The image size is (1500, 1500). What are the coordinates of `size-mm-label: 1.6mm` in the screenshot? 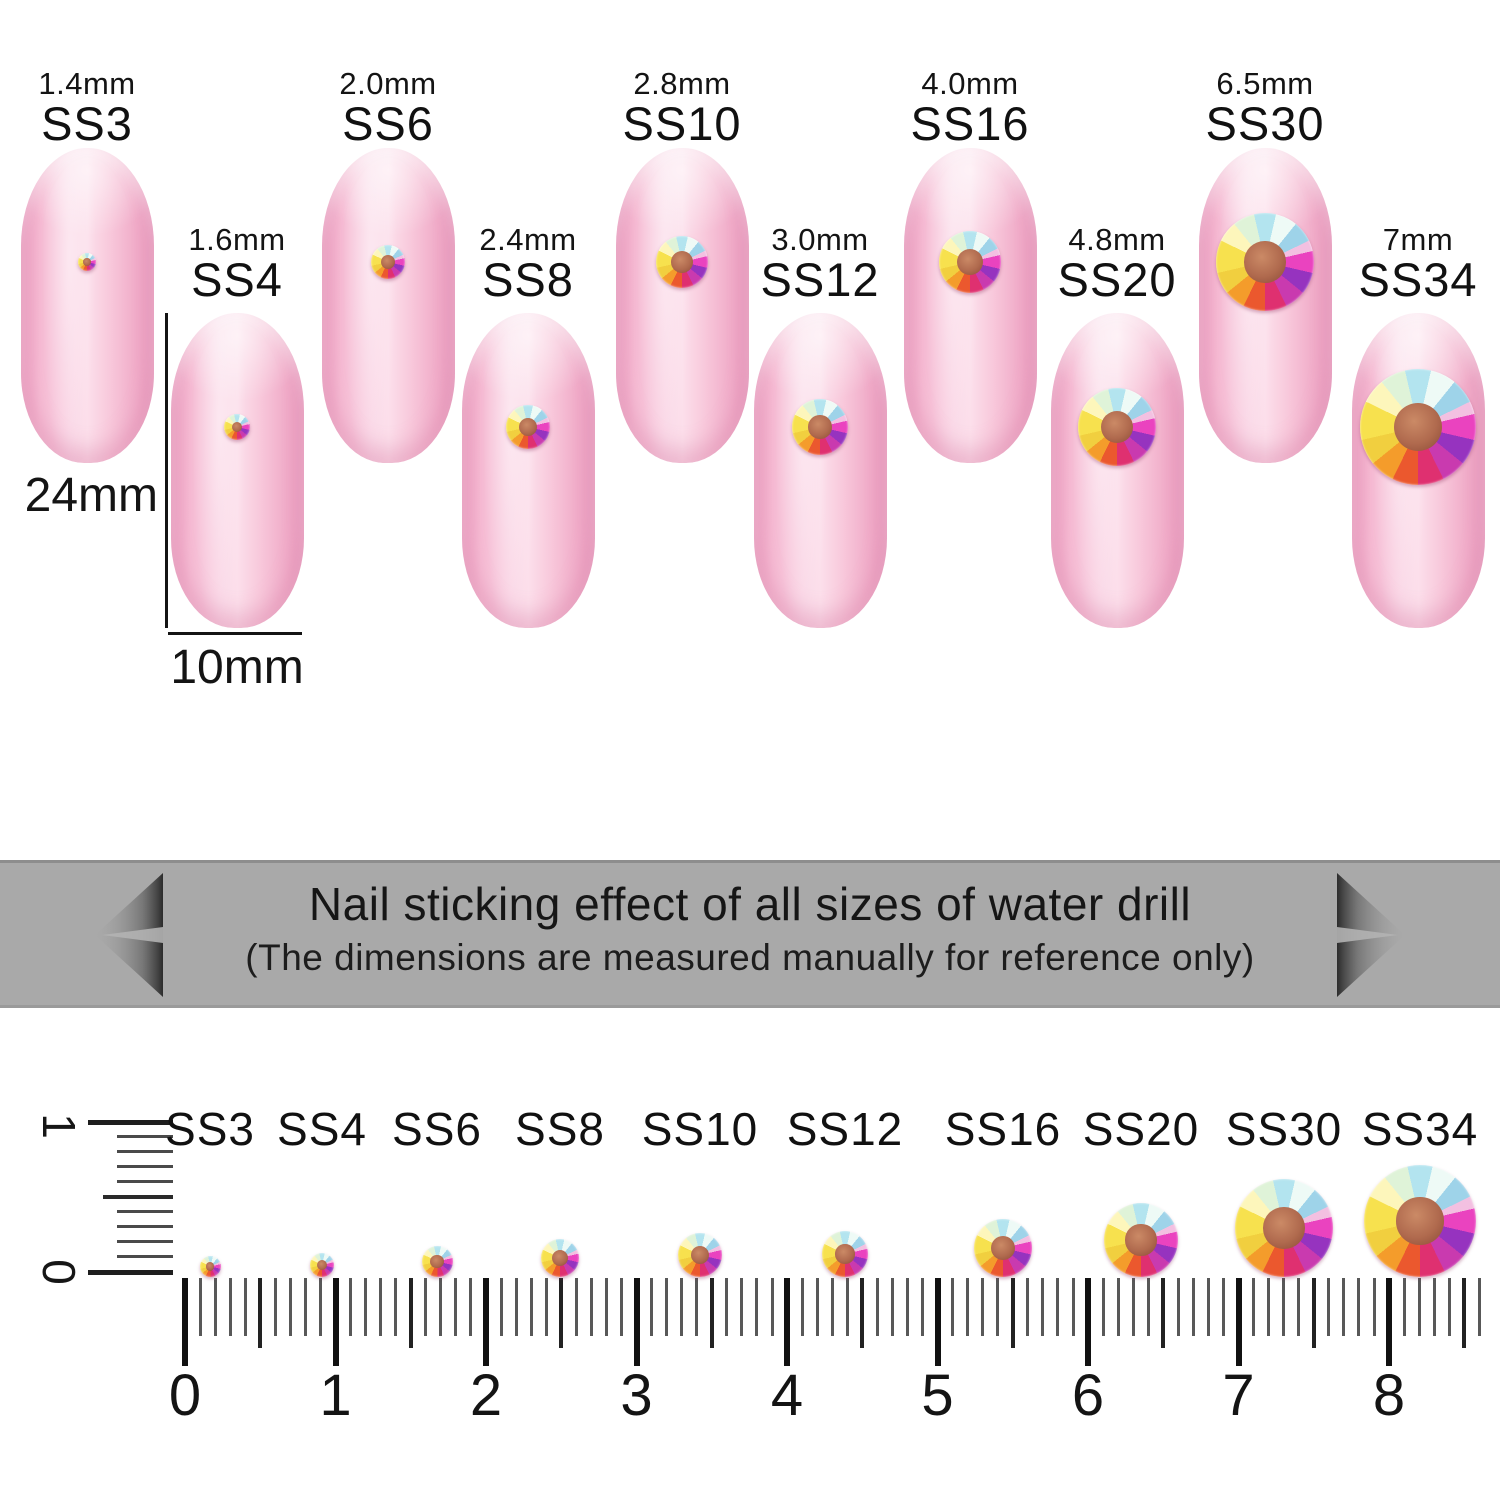 It's located at (237, 239).